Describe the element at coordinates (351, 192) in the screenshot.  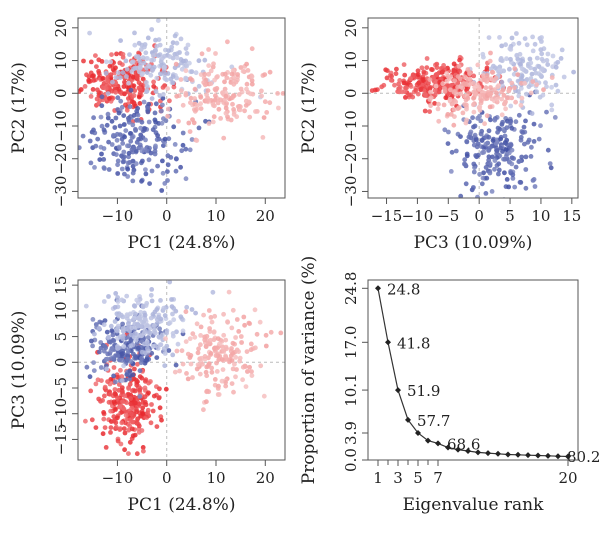
I see `y-tick-label: −30` at that location.